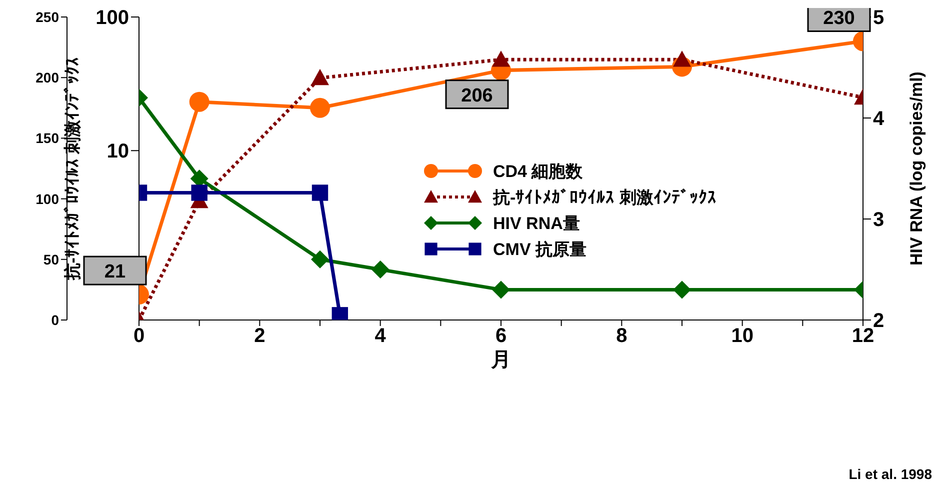  What do you see at coordinates (916, 169) in the screenshot?
I see `y2-axis-title: HIV RNA (log copies/ml)` at bounding box center [916, 169].